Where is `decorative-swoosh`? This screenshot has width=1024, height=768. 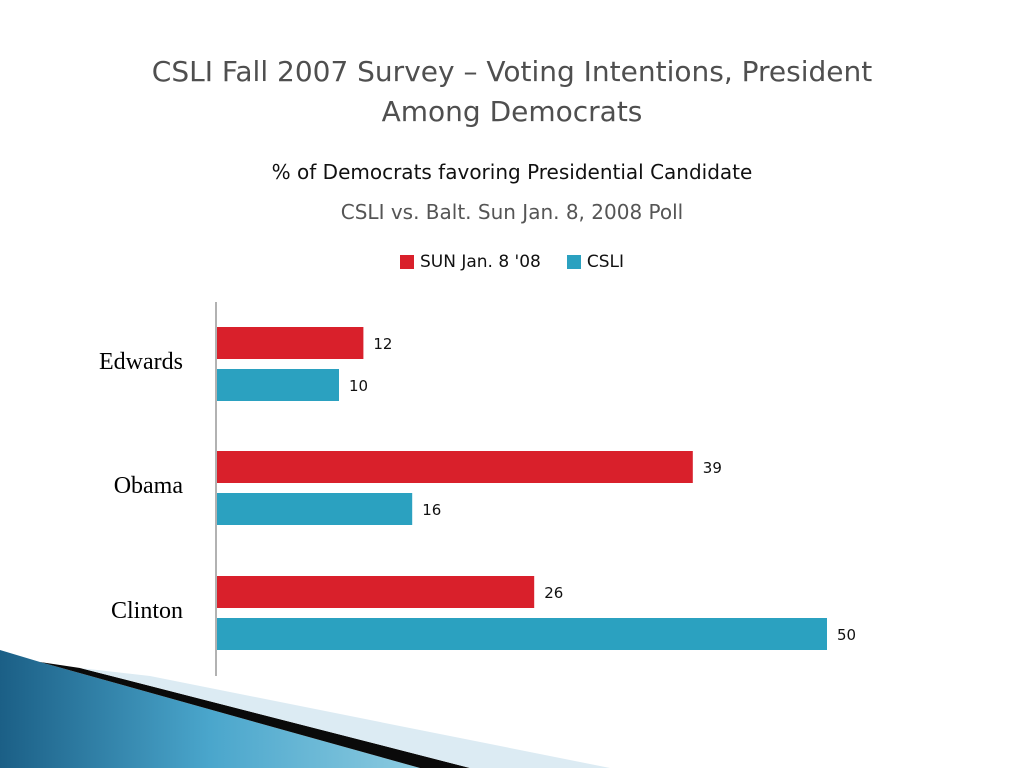 decorative-swoosh is located at coordinates (305, 709).